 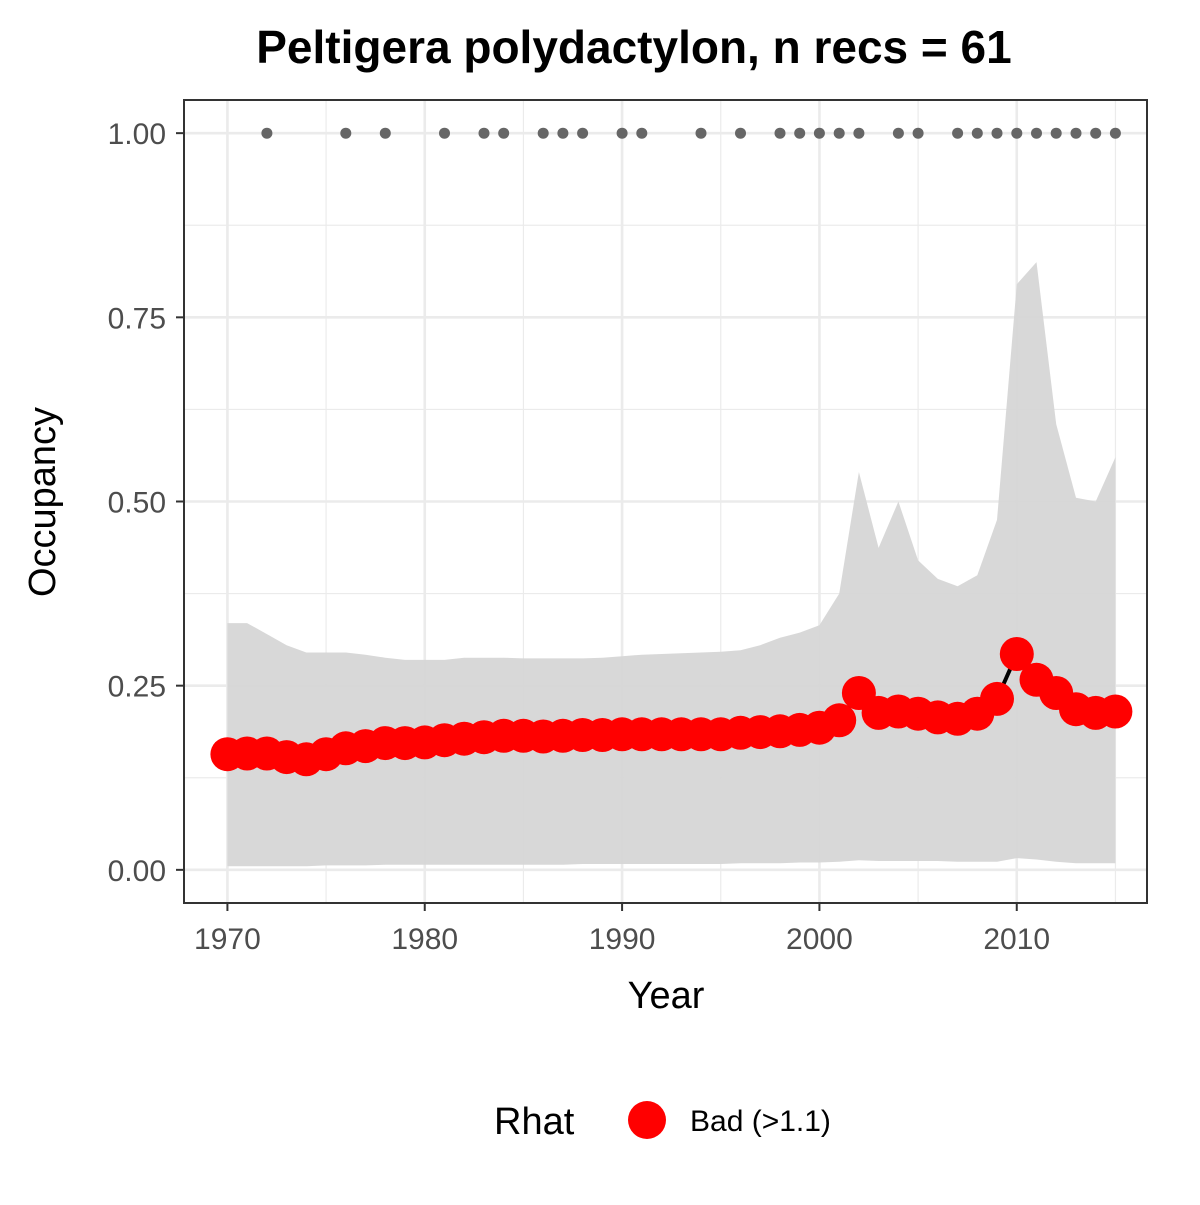 I want to click on y-axis: 0.00 0.25 0.50 0.75 1.00, so click(x=146, y=503).